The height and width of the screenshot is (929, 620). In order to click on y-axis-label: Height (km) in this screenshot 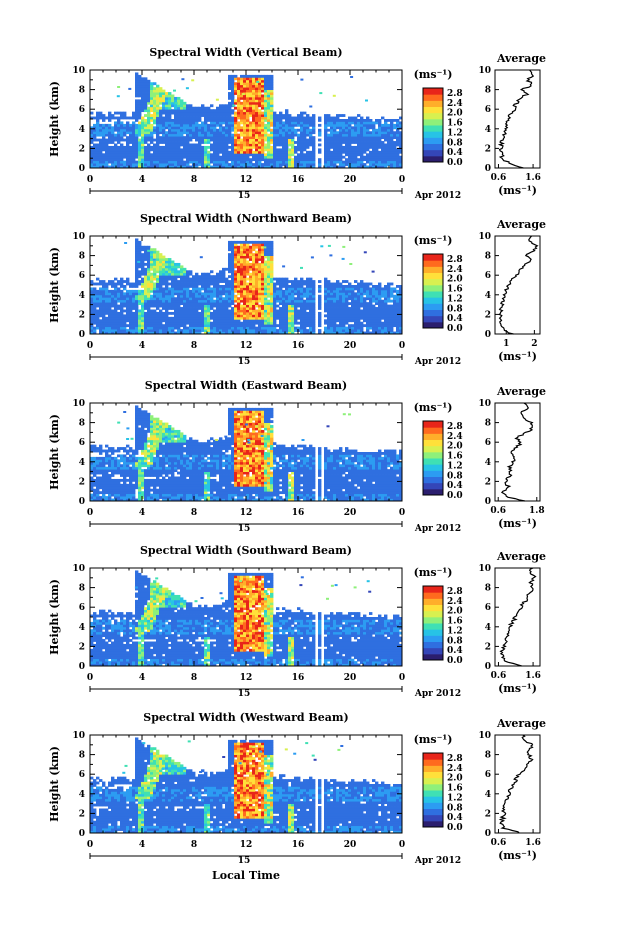, I will do `click(54, 119)`.